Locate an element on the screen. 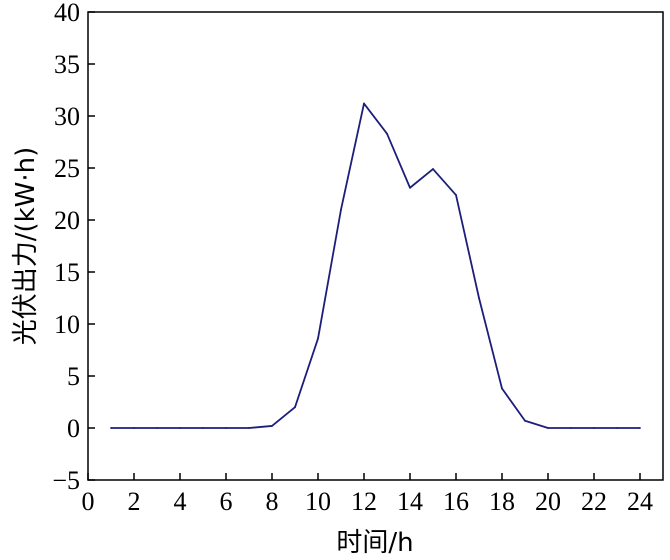  y-tick-label: 10 is located at coordinates (67, 324).